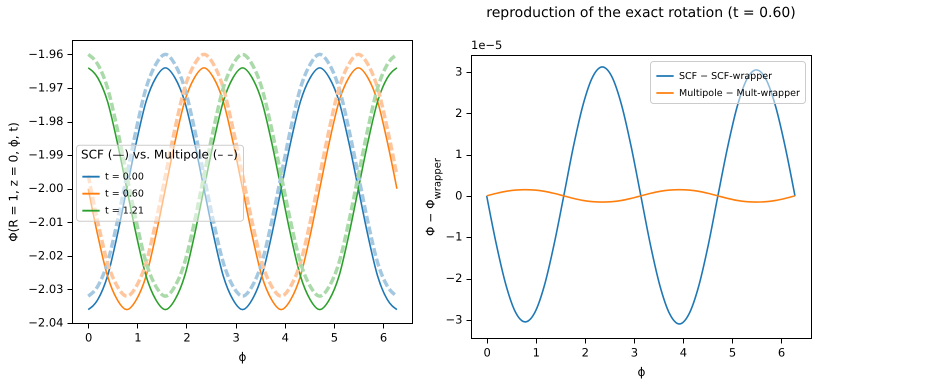  I want to click on legend-label: Multipole − Mult-wrapper, so click(739, 93).